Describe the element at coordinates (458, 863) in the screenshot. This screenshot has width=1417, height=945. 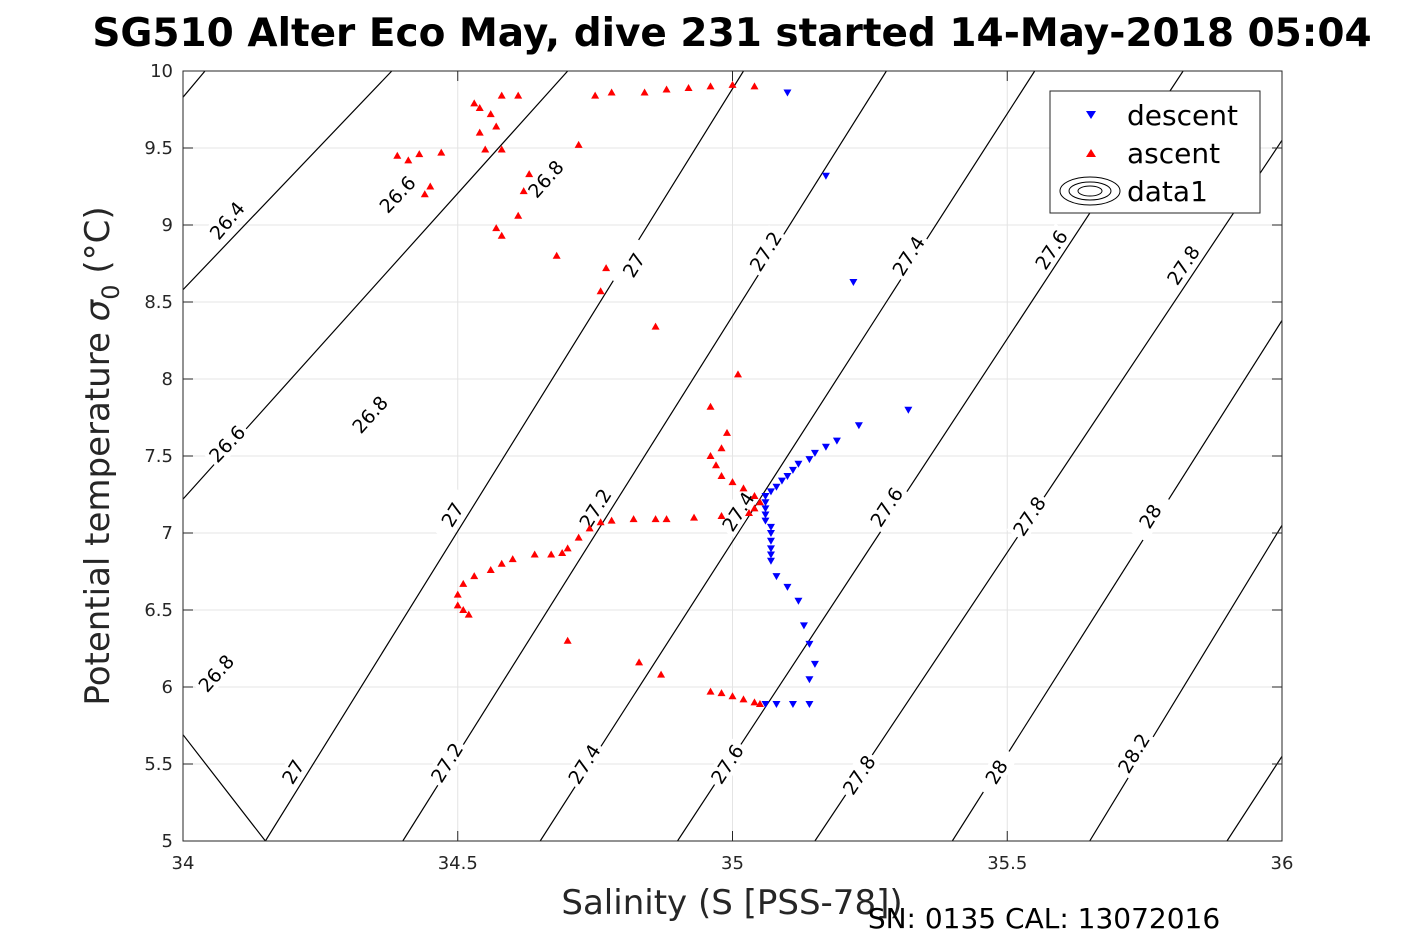
I see `x-tick-label: 34.5` at that location.